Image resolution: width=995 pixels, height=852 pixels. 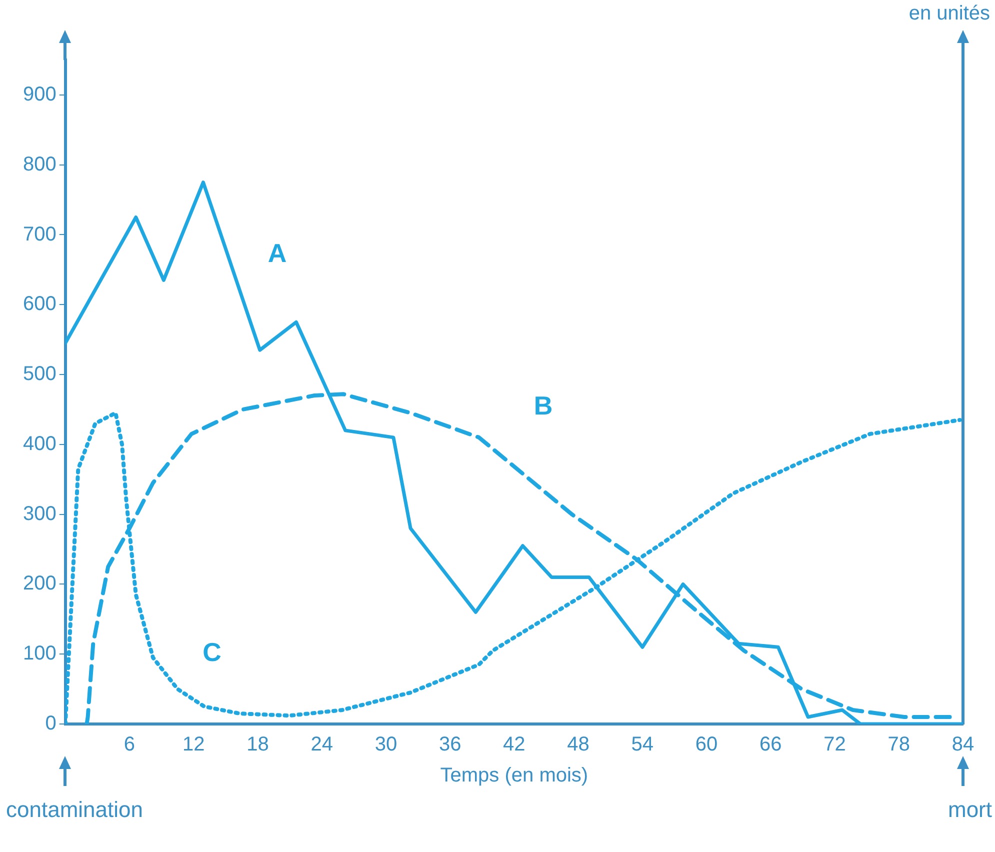 What do you see at coordinates (514, 745) in the screenshot?
I see `x-tick-label: 42` at bounding box center [514, 745].